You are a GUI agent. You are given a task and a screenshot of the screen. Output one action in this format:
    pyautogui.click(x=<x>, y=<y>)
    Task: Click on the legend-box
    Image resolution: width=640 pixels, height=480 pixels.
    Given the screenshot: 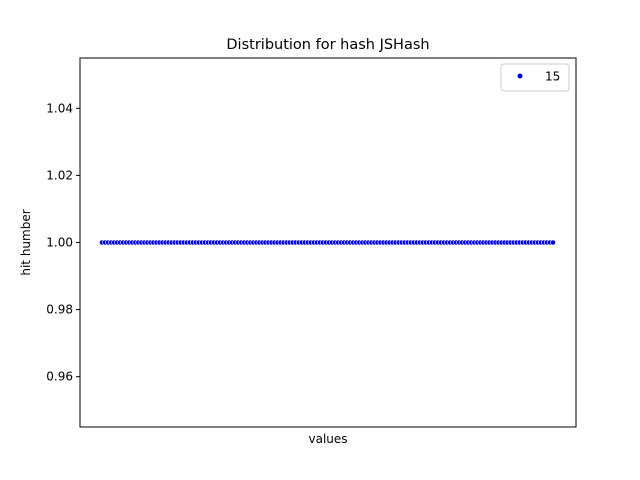 What is the action you would take?
    pyautogui.click(x=535, y=77)
    